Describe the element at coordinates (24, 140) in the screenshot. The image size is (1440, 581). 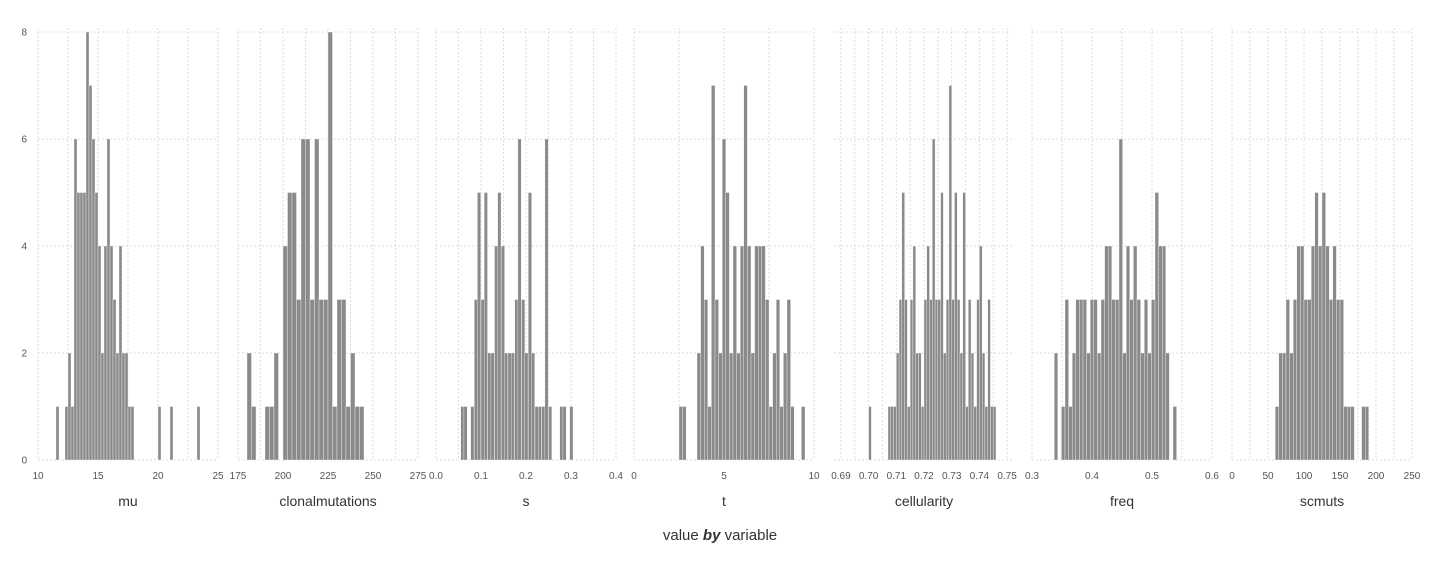
I see `y-tick-label: 6` at that location.